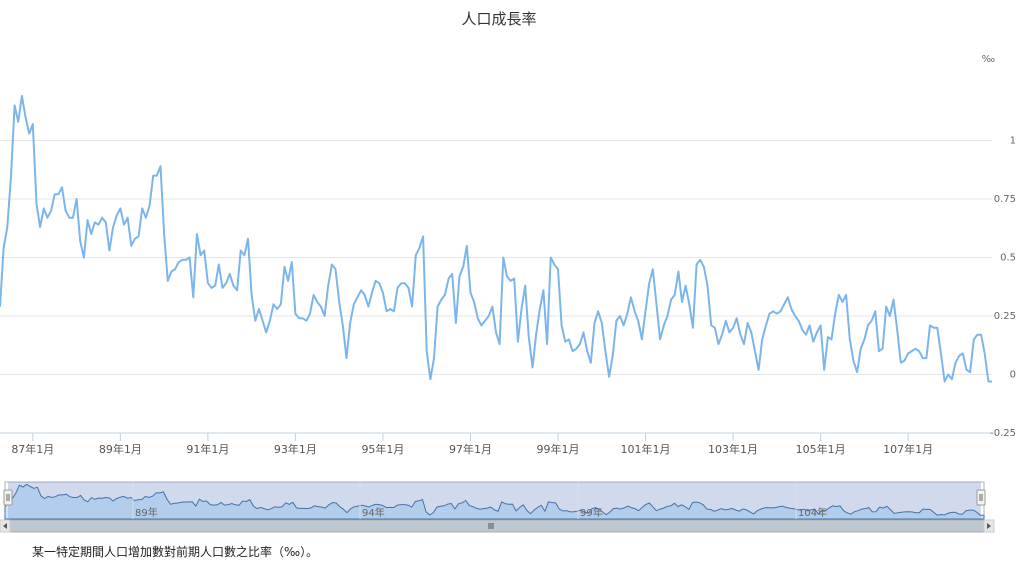  I want to click on navigator-selection, so click(494, 500).